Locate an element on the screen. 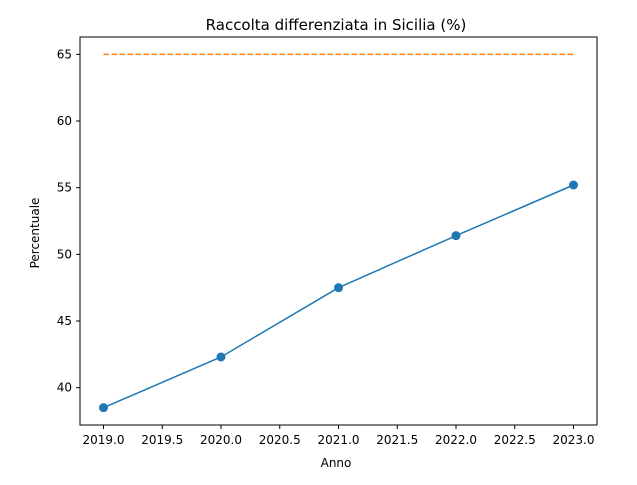 The image size is (637, 485). y-tick-label: 55 is located at coordinates (64, 188).